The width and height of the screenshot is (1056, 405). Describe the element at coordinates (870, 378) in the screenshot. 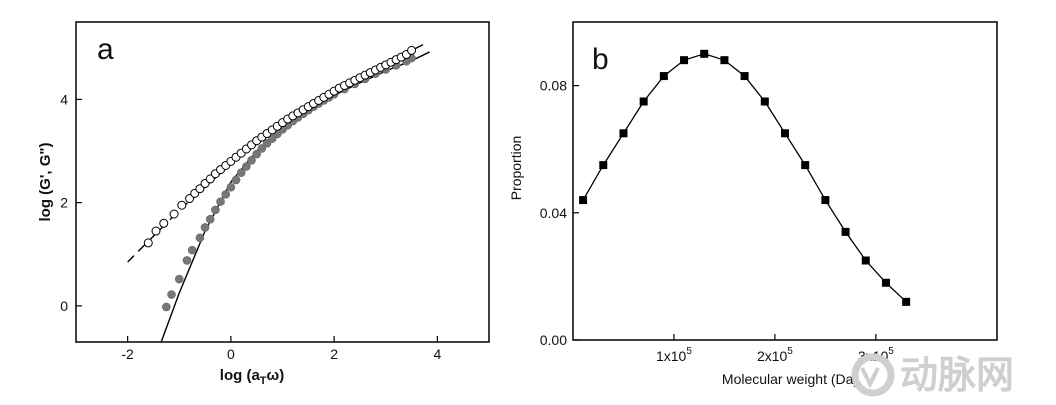

I see `watermark-logo-mark` at that location.